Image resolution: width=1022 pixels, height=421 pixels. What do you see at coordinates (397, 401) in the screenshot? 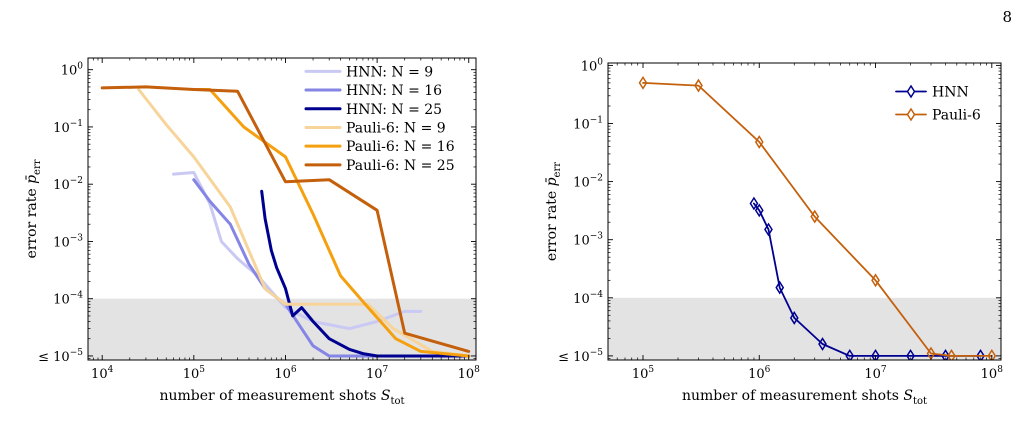
I see `x-axis-label-subscript: tot` at bounding box center [397, 401].